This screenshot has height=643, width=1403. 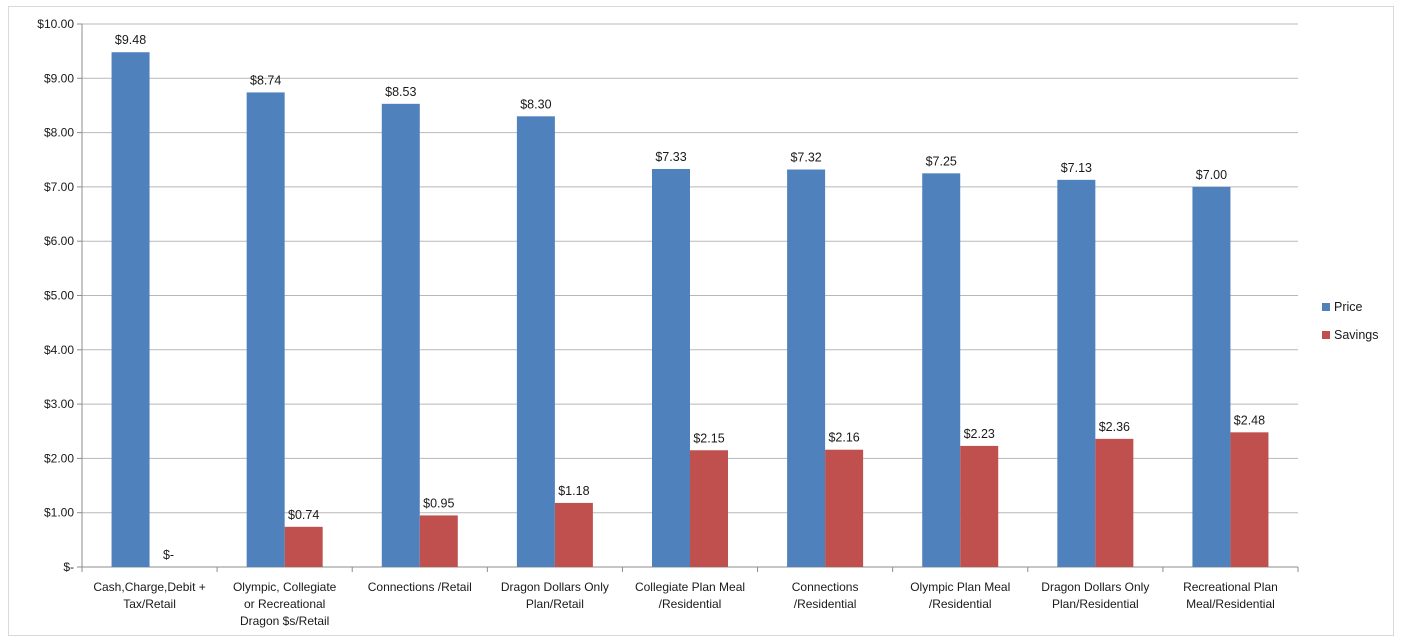 What do you see at coordinates (303, 515) in the screenshot?
I see `data-label-savings: $0.74` at bounding box center [303, 515].